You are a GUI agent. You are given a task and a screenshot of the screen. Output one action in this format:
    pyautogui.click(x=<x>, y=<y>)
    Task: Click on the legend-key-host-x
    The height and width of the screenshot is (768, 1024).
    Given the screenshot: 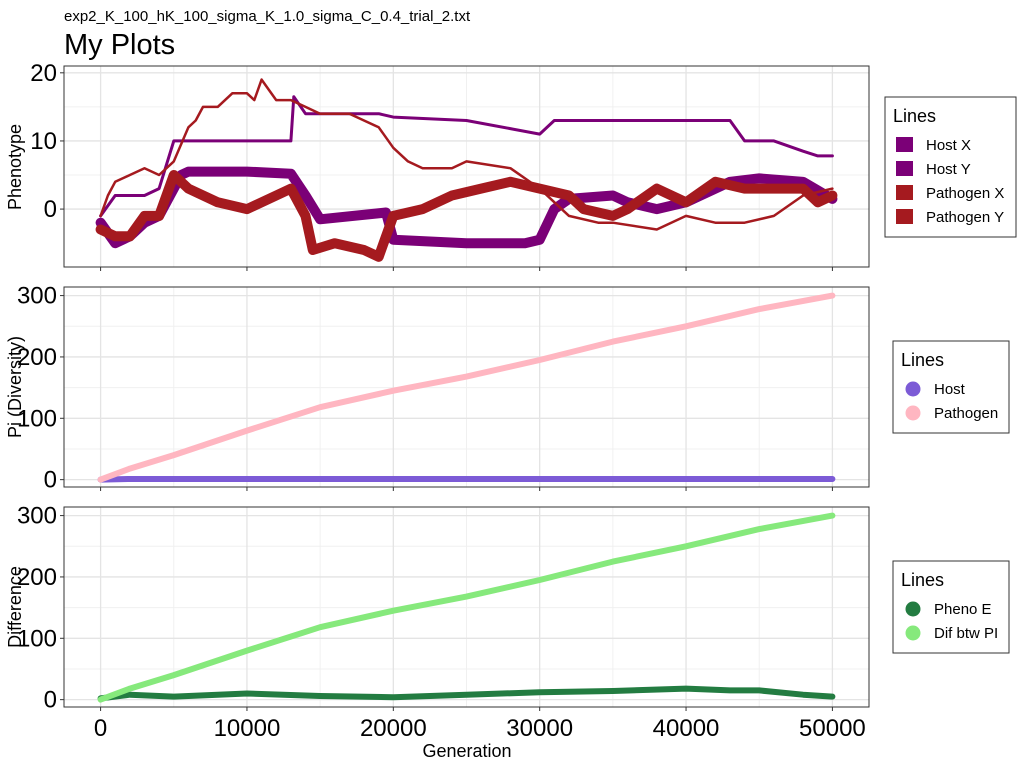 What is the action you would take?
    pyautogui.click(x=904, y=144)
    